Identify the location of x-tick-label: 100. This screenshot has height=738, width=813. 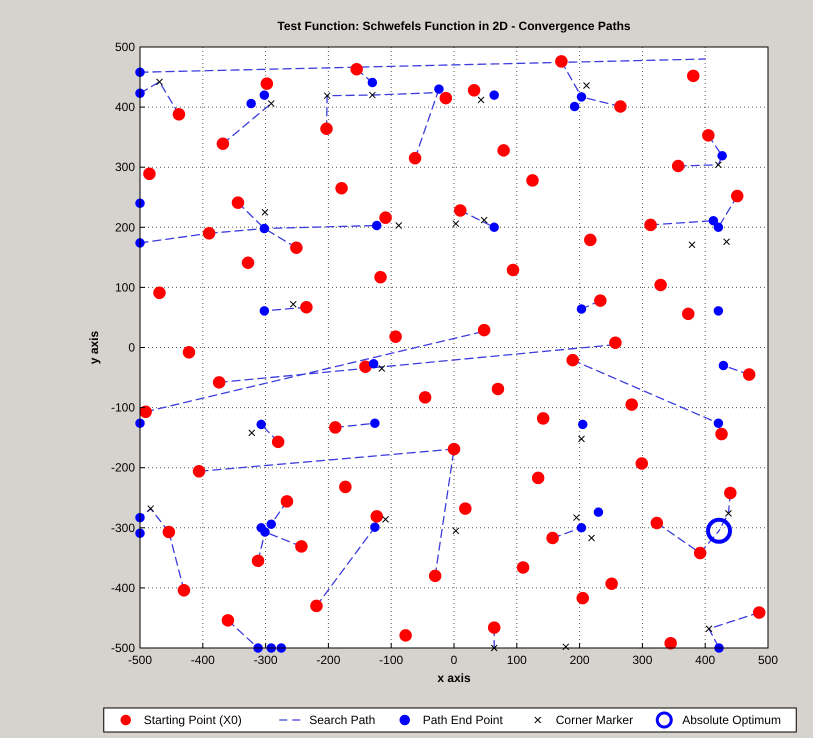
(517, 660).